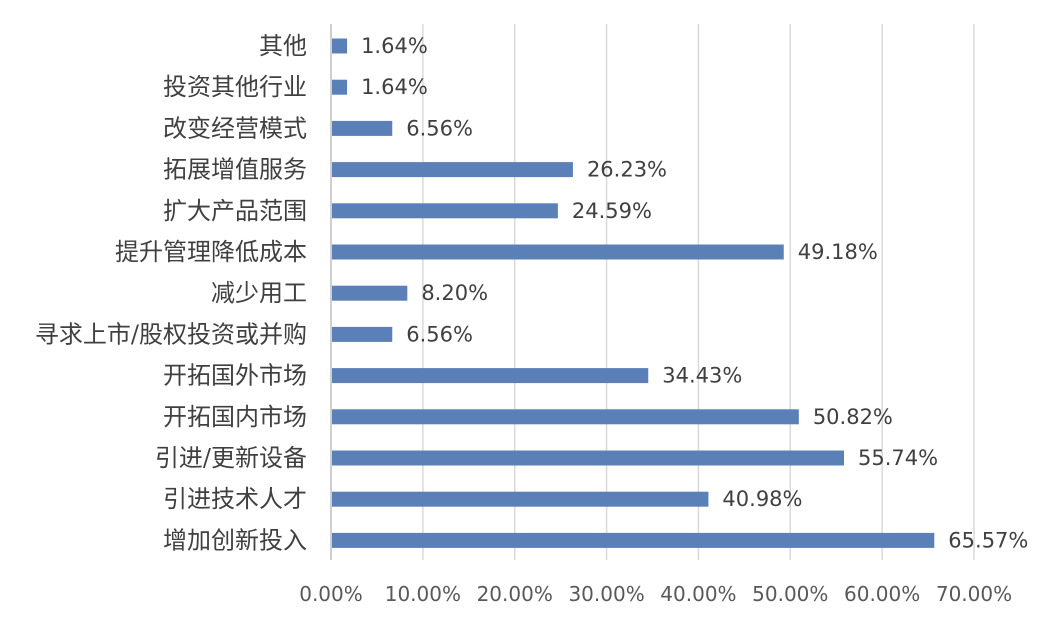  Describe the element at coordinates (235, 170) in the screenshot. I see `category-label: 拓展增值服务` at that location.